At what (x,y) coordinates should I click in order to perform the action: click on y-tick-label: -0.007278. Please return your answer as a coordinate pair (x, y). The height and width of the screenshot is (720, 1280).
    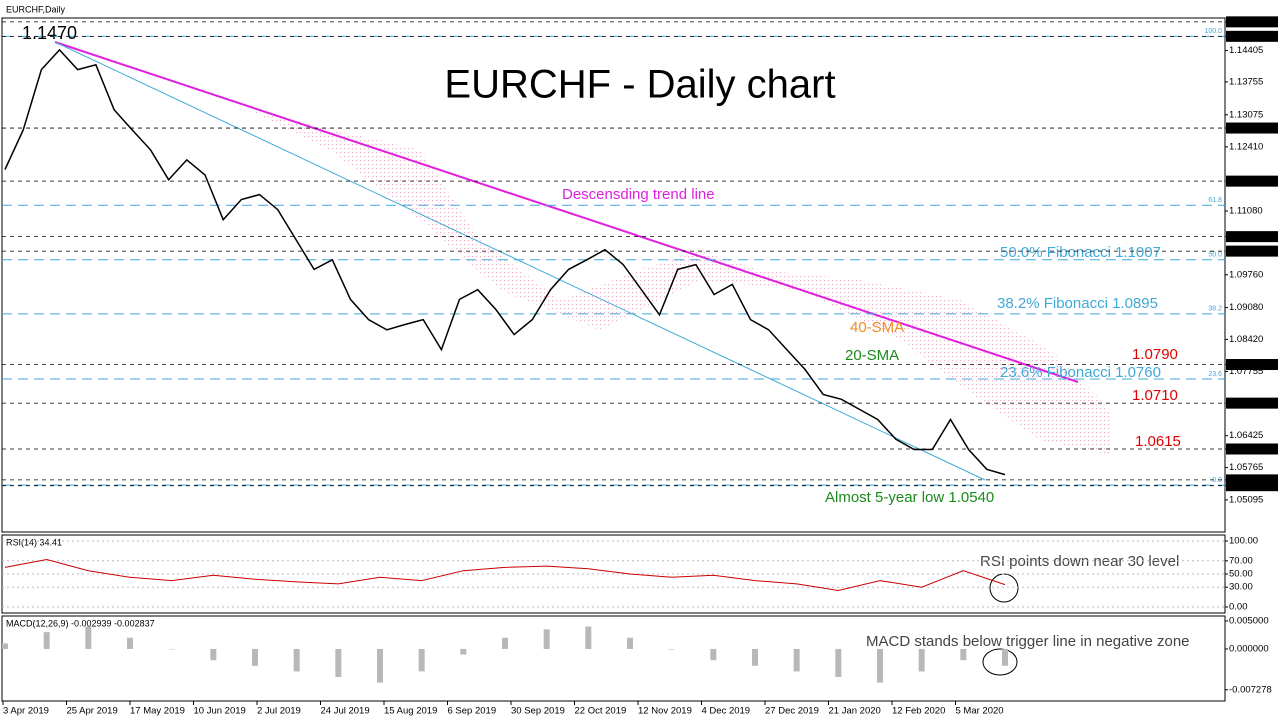
    Looking at the image, I should click on (1250, 689).